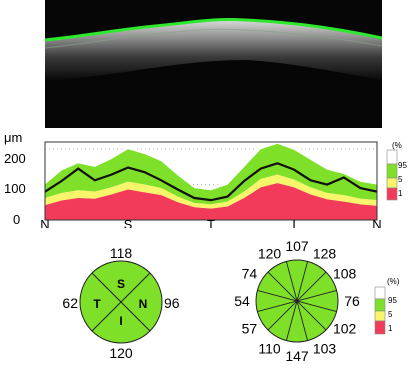 This screenshot has width=408, height=381. What do you see at coordinates (392, 171) in the screenshot?
I see `legend-swatch-normal` at bounding box center [392, 171].